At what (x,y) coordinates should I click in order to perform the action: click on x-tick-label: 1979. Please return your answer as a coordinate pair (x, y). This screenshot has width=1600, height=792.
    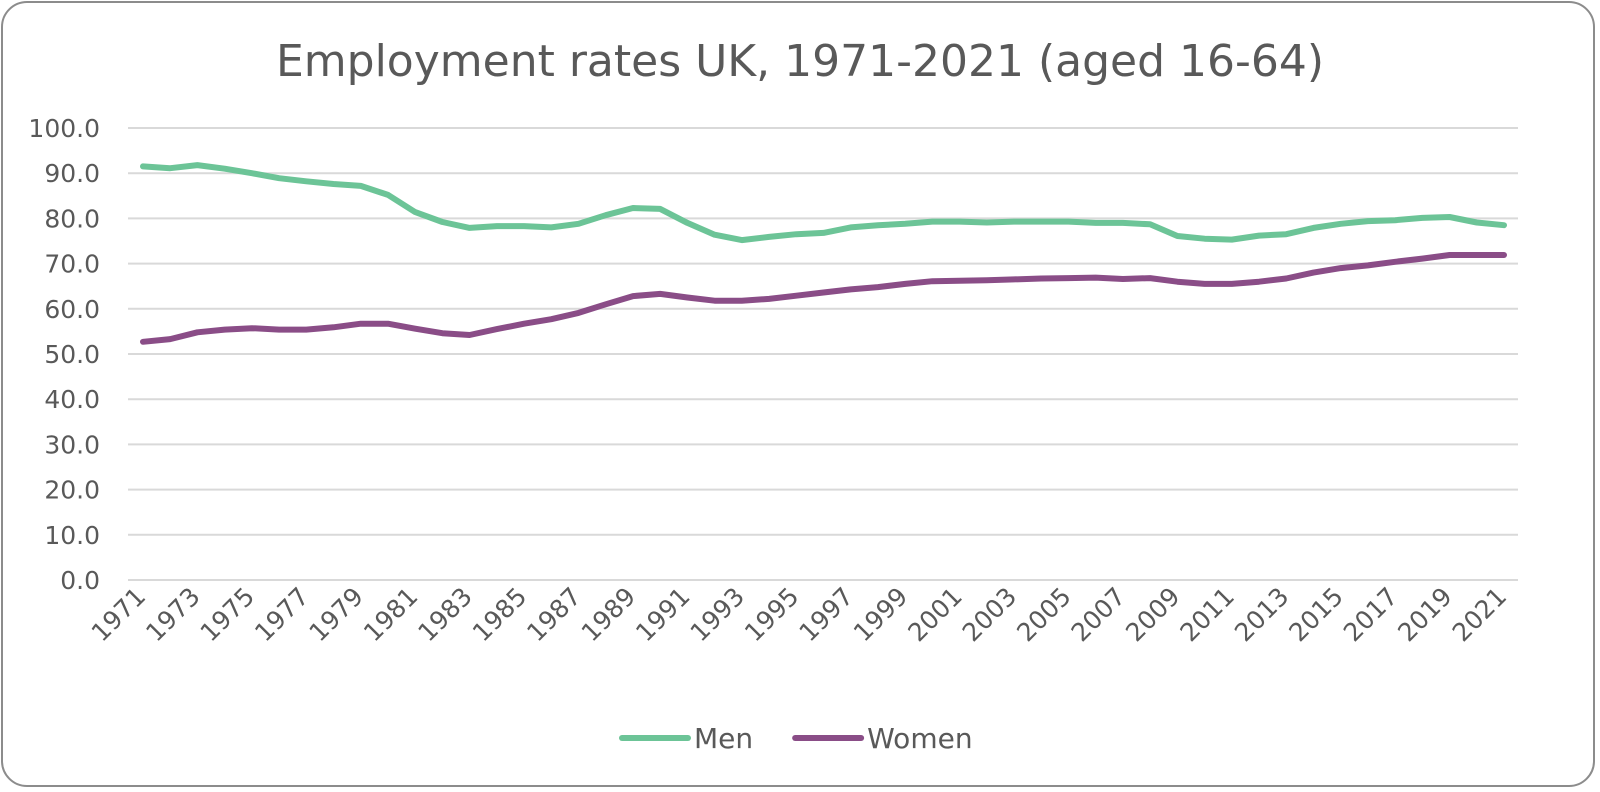
    Looking at the image, I should click on (336, 614).